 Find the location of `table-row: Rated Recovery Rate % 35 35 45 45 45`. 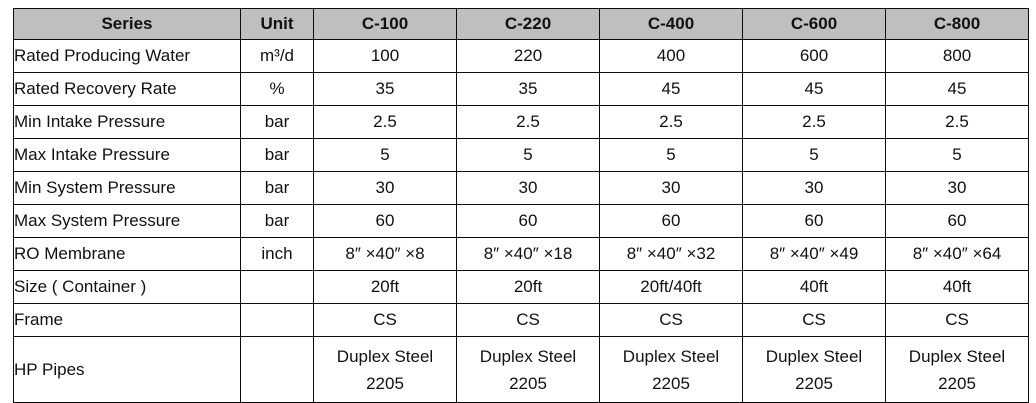

table-row: Rated Recovery Rate % 35 35 45 45 45 is located at coordinates (521, 89).